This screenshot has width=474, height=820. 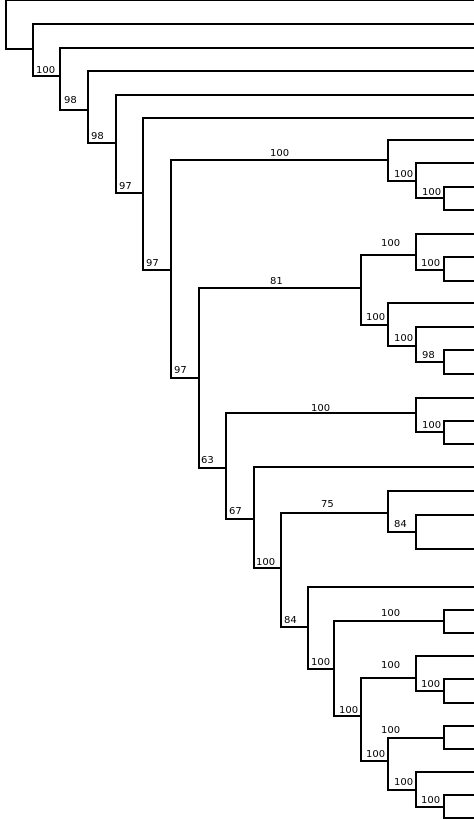 What do you see at coordinates (235, 511) in the screenshot?
I see `support-label: 67` at bounding box center [235, 511].